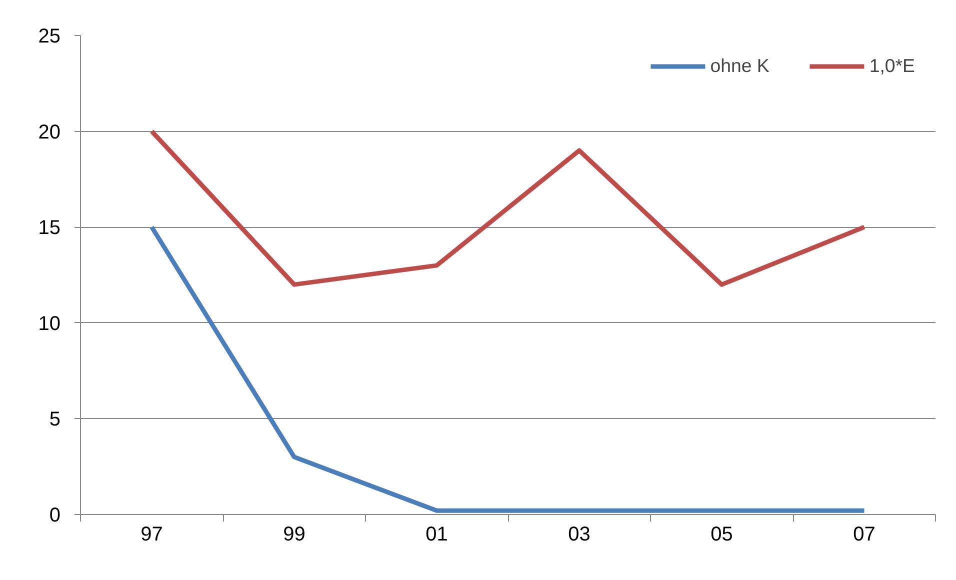 This screenshot has height=580, width=956. What do you see at coordinates (437, 535) in the screenshot?
I see `x-tick-label: 01` at bounding box center [437, 535].